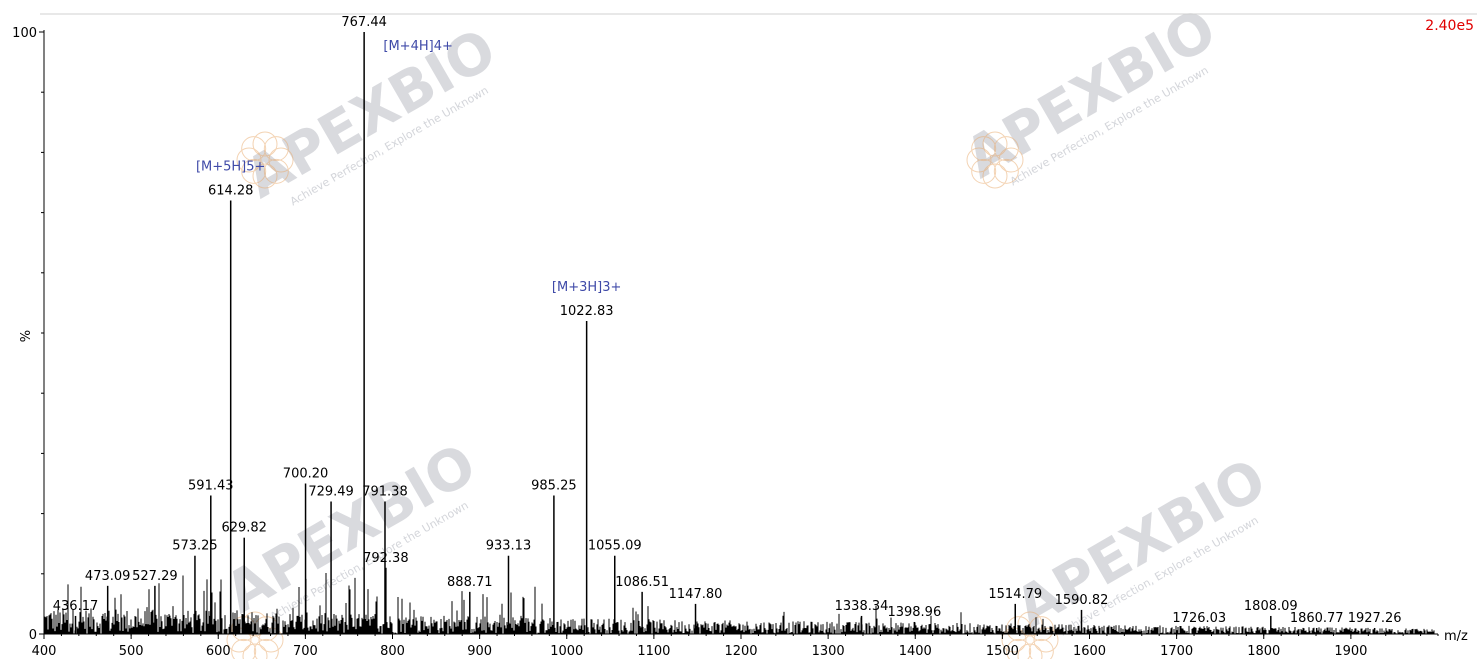  I want to click on x-tick-label-900: 900, so click(479, 651).